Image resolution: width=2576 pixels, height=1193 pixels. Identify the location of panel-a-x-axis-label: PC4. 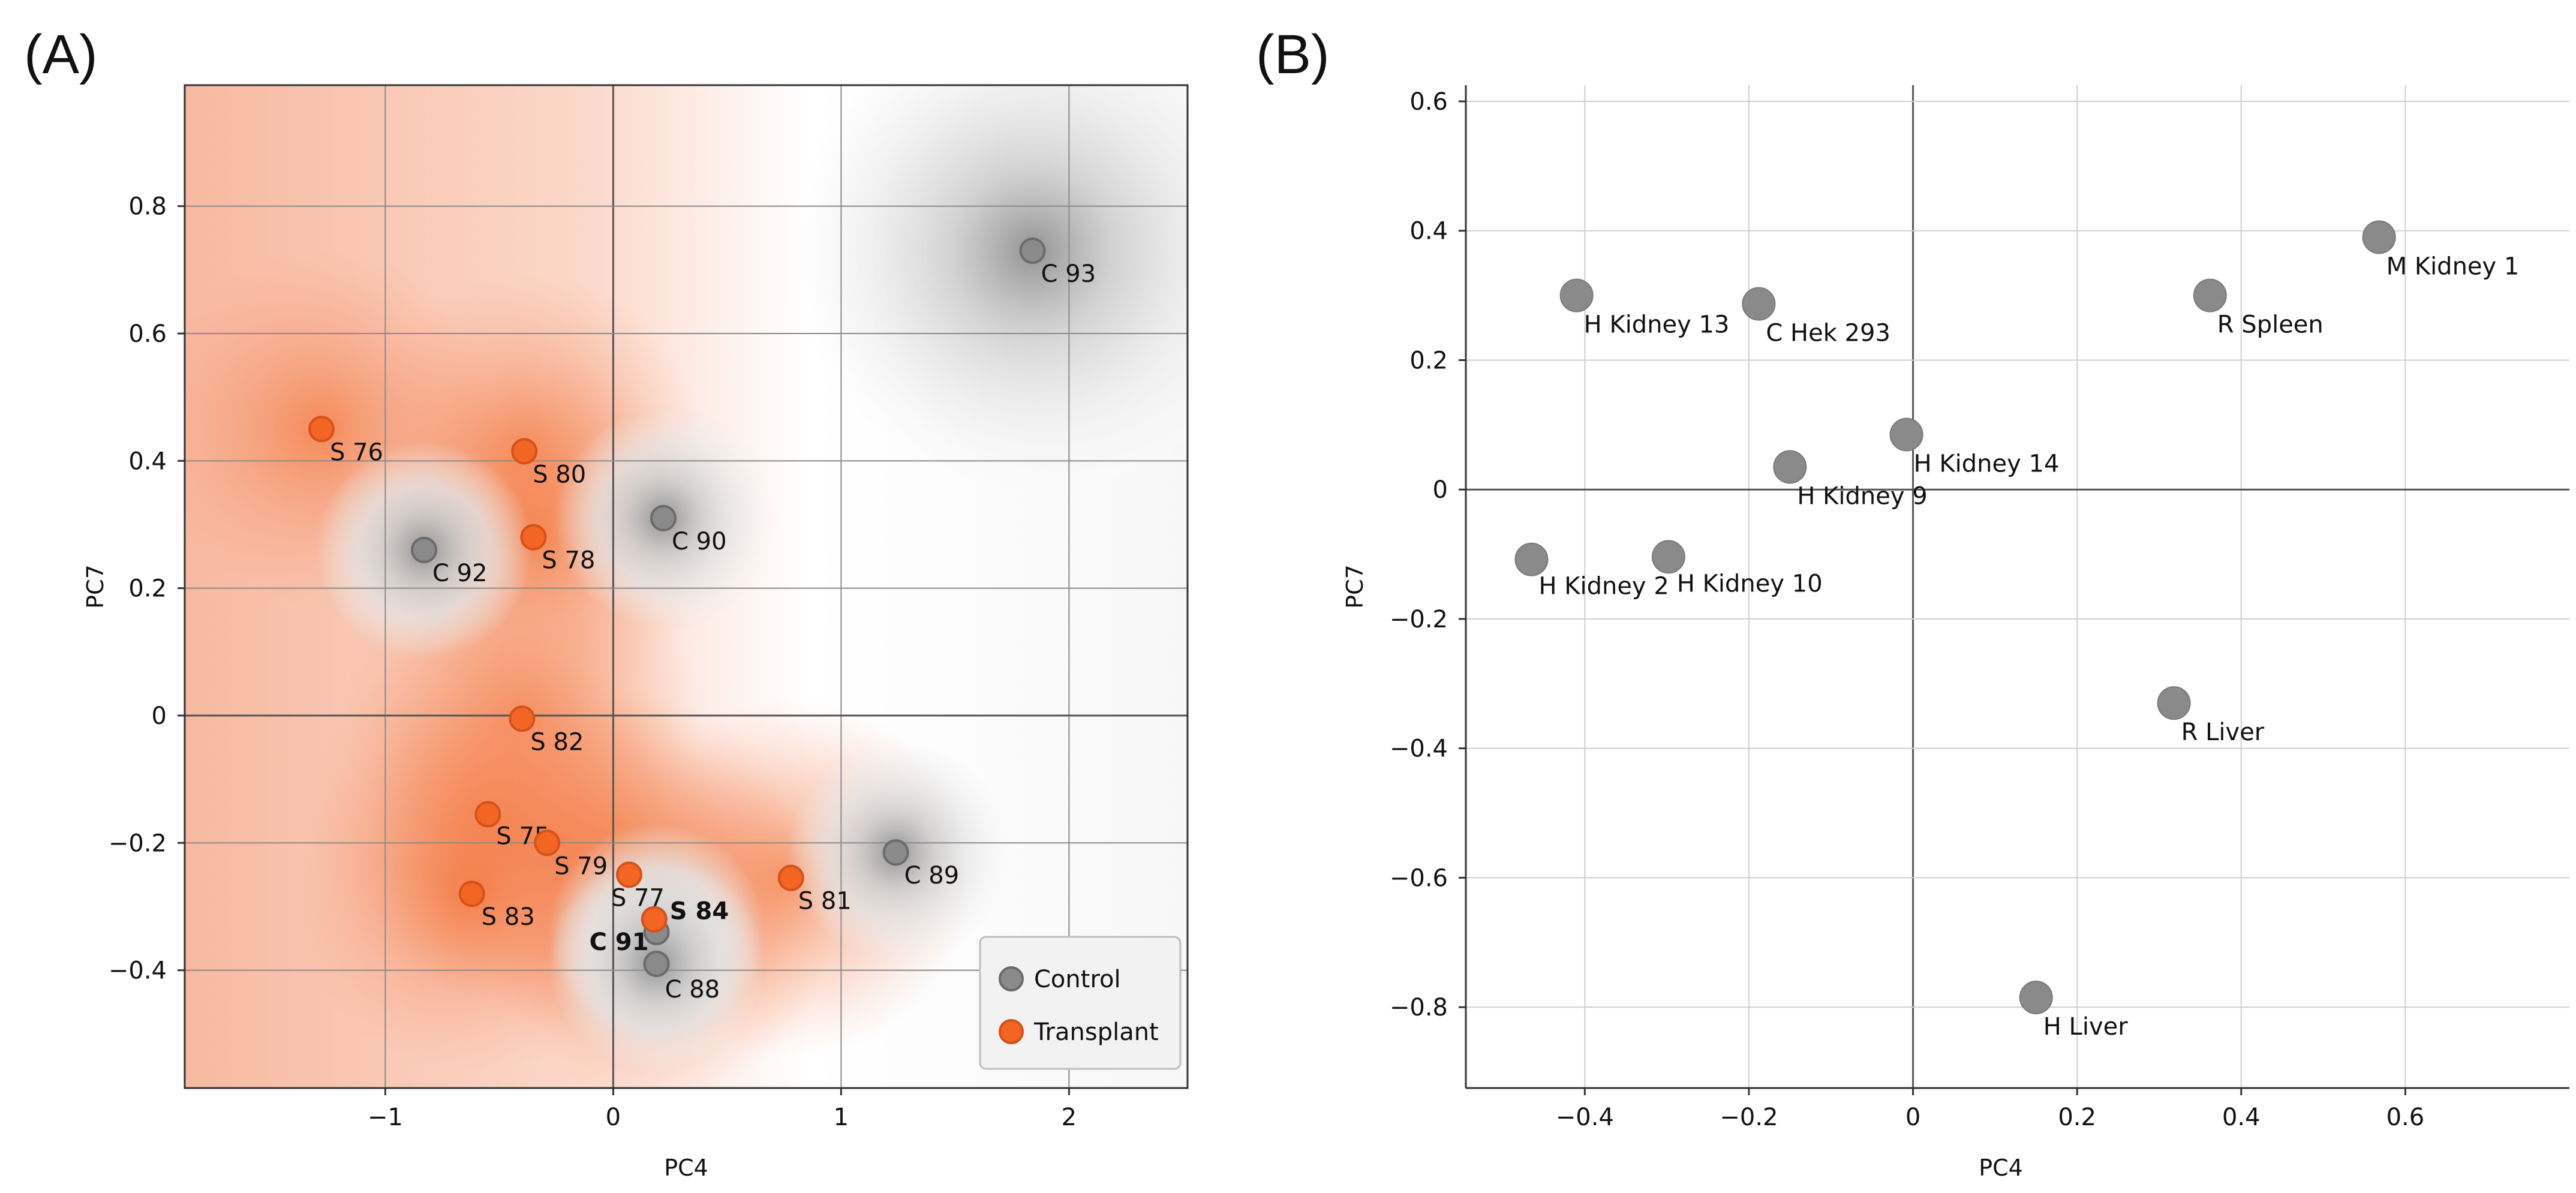
(686, 1168).